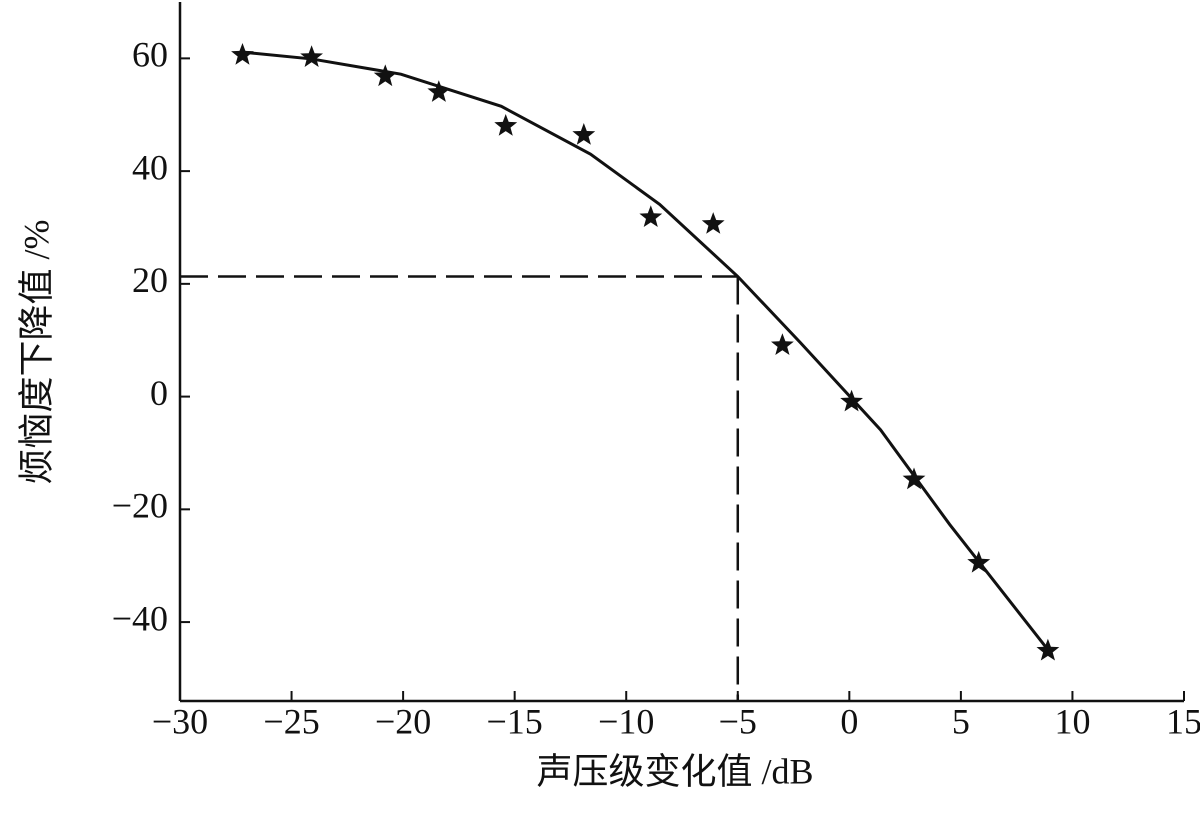 The width and height of the screenshot is (1200, 824). I want to click on x-tick-label: −10, so click(626, 721).